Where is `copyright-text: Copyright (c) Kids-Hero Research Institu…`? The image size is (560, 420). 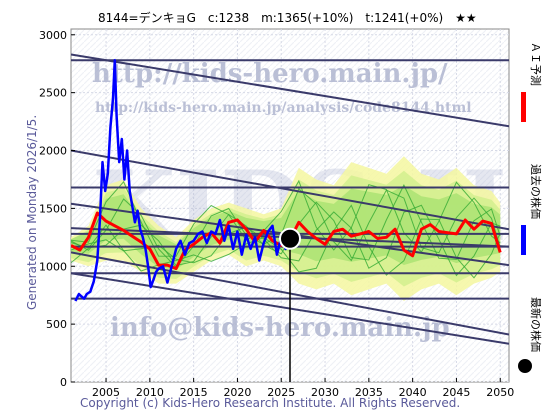
copyright-text: Copyright (c) Kids-Hero Research Institu… is located at coordinates (270, 403).